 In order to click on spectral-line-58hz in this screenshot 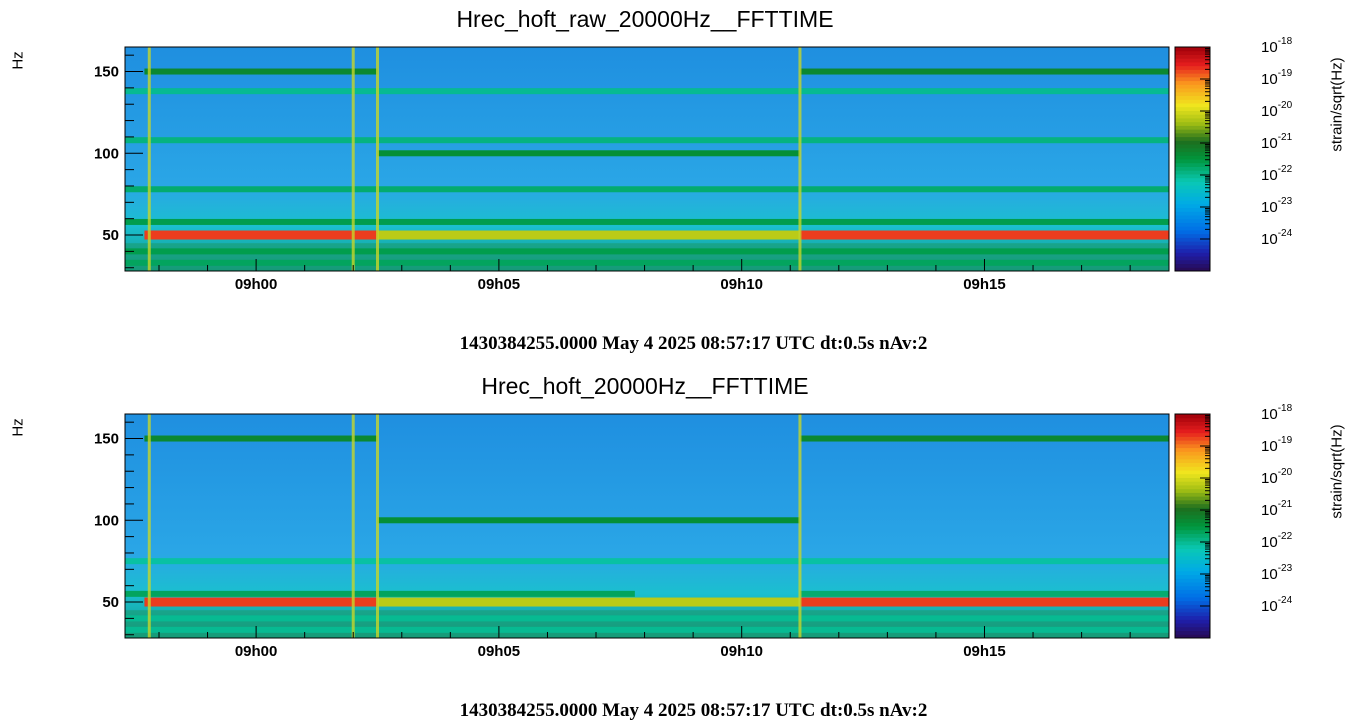, I will do `click(647, 221)`.